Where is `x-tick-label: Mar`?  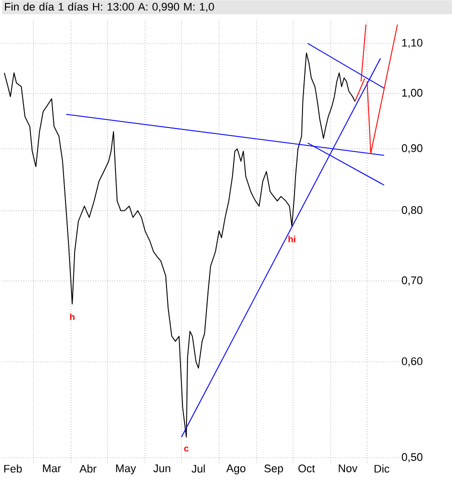
x-tick-label: Mar is located at coordinates (52, 468).